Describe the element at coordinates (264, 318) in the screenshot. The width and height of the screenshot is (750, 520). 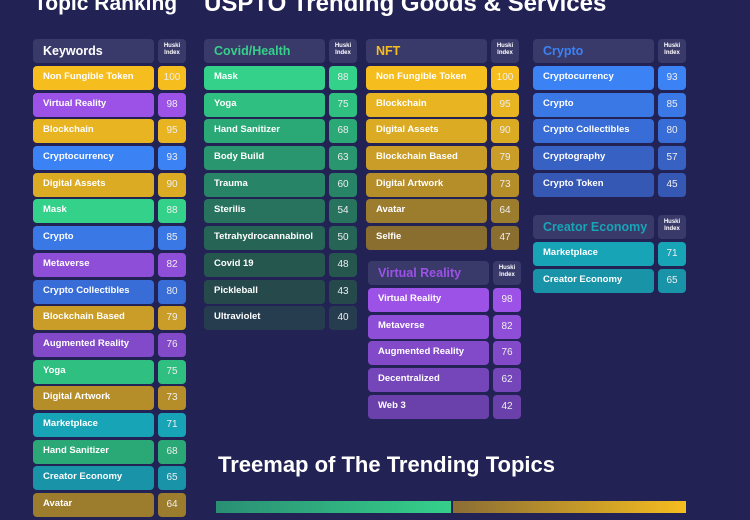
I see `row-label: Ultraviolet` at that location.